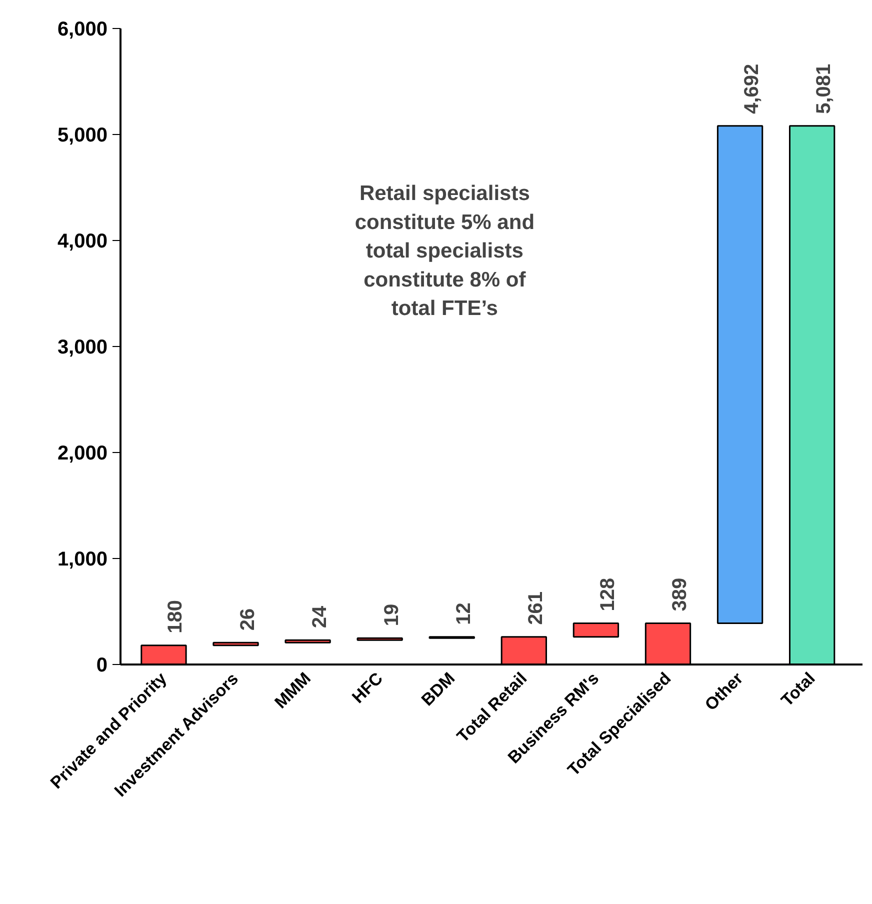 The height and width of the screenshot is (904, 872). I want to click on data-label: 261, so click(535, 608).